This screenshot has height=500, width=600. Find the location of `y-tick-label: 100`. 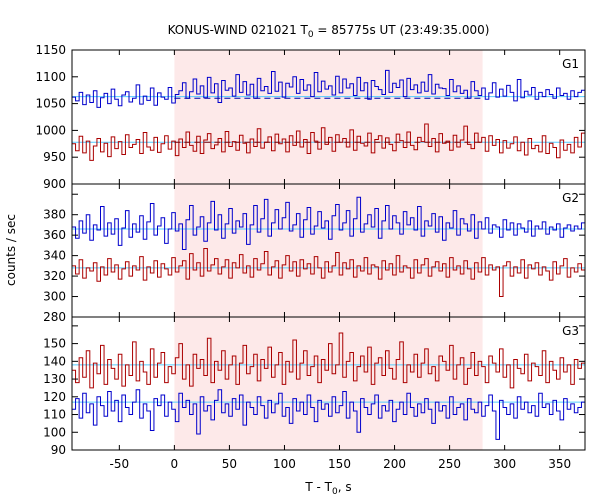

y-tick-label: 100 is located at coordinates (54, 432).